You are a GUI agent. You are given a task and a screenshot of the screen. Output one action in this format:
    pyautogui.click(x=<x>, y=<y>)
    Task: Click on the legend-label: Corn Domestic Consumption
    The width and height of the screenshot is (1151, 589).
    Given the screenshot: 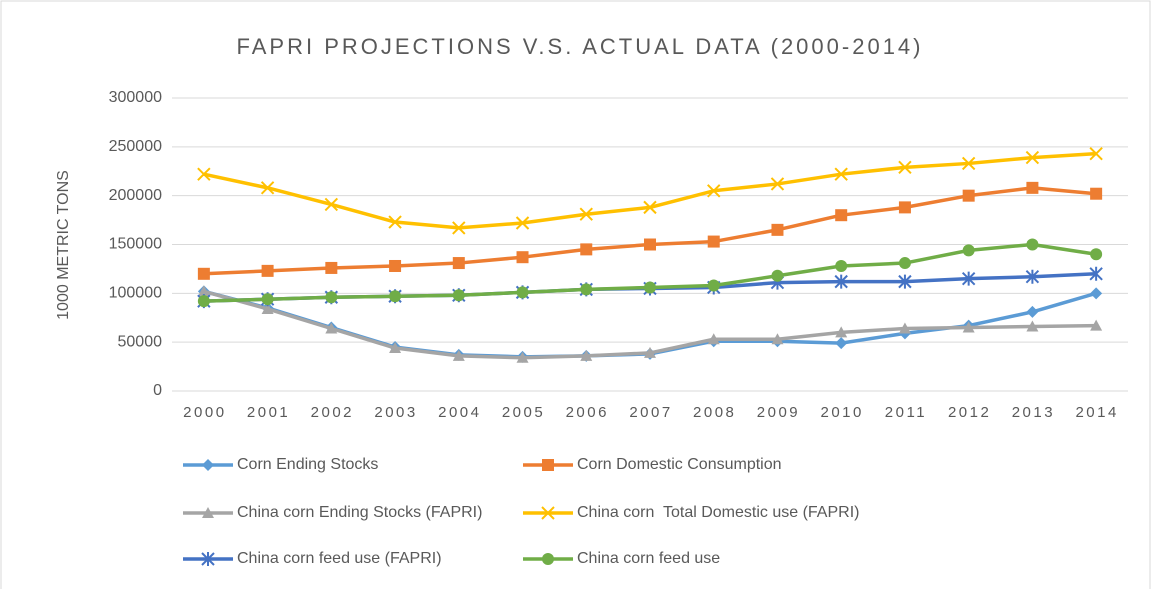 What is the action you would take?
    pyautogui.click(x=679, y=464)
    